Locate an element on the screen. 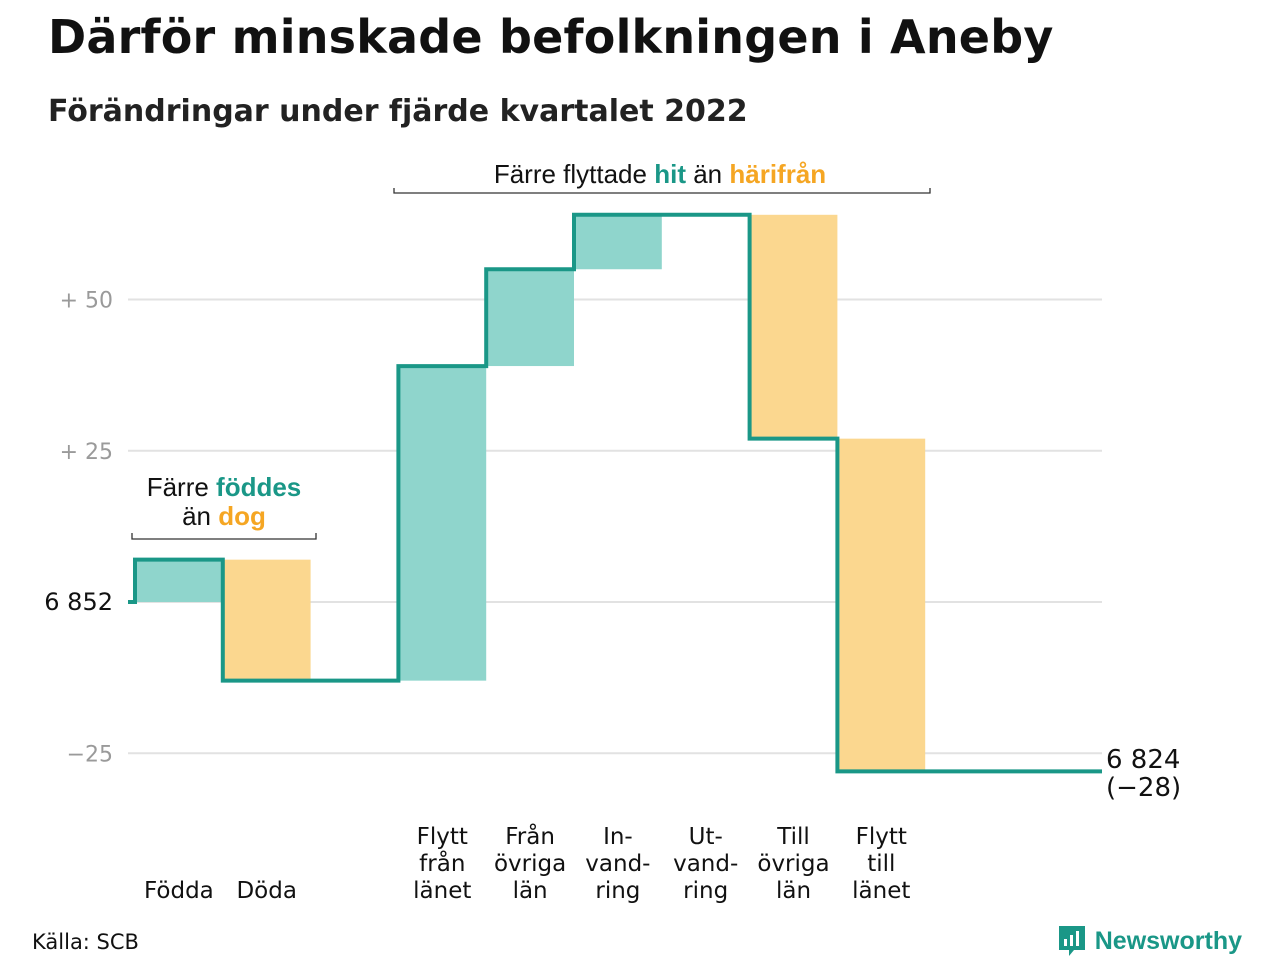 The width and height of the screenshot is (1280, 960). category-label: Till is located at coordinates (793, 837).